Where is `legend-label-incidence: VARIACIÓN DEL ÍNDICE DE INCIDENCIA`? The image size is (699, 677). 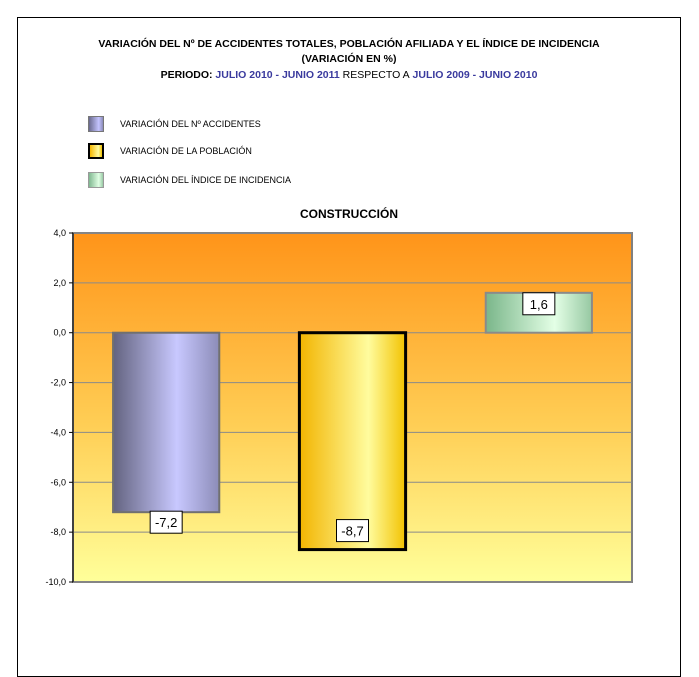
legend-label-incidence: VARIACIÓN DEL ÍNDICE DE INCIDENCIA is located at coordinates (206, 180).